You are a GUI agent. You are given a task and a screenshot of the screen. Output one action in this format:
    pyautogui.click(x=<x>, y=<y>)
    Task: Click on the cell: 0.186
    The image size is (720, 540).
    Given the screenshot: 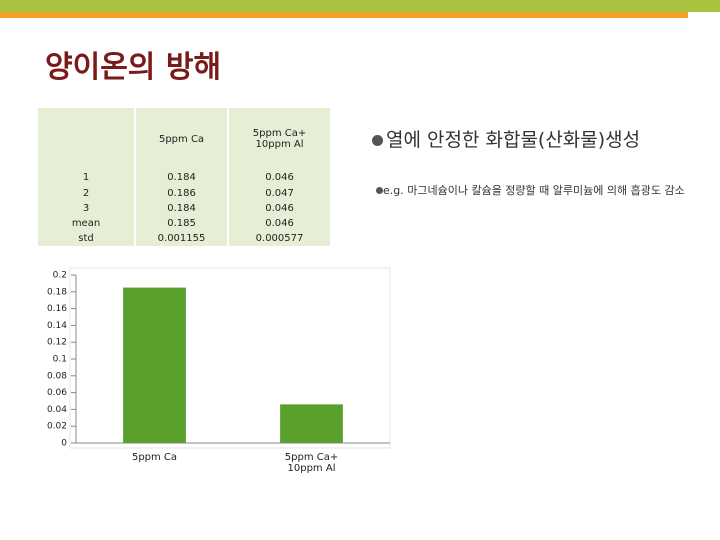 What is the action you would take?
    pyautogui.click(x=181, y=193)
    